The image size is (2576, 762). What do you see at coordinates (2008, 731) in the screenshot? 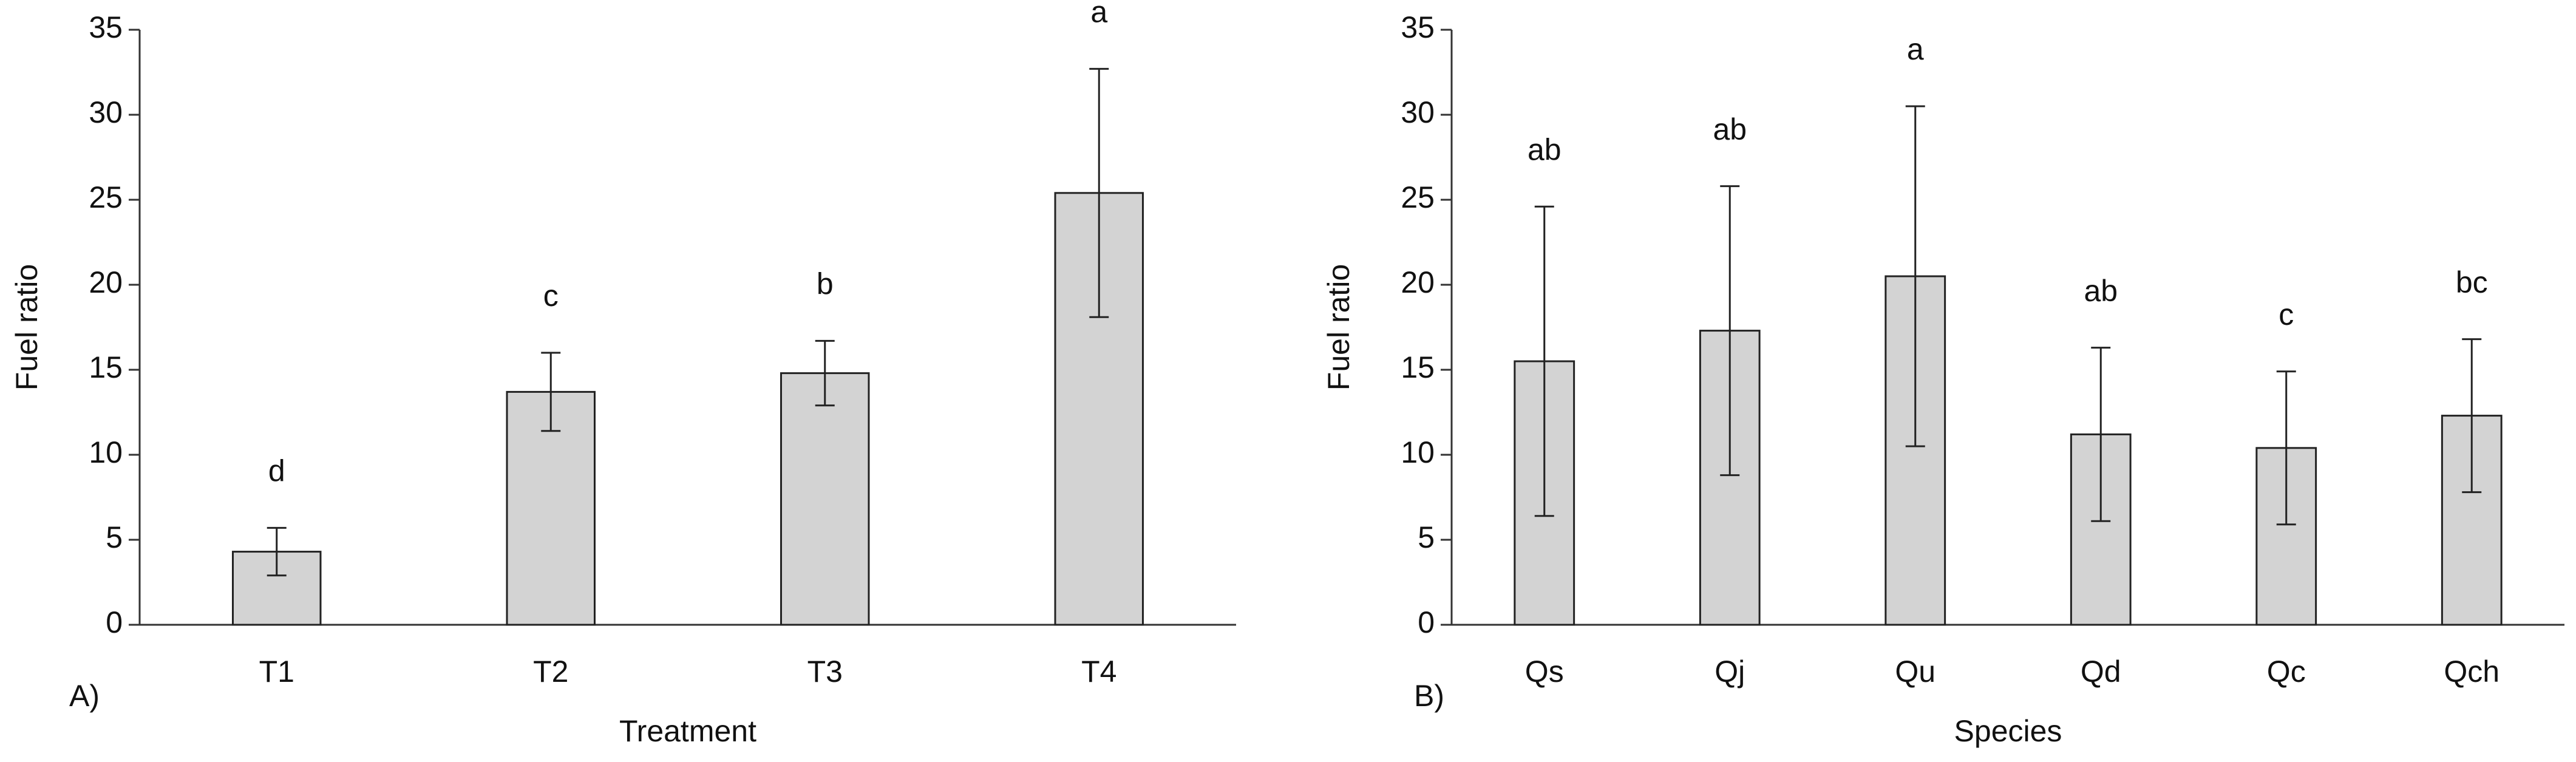
I see `x-axis-label: Species` at bounding box center [2008, 731].